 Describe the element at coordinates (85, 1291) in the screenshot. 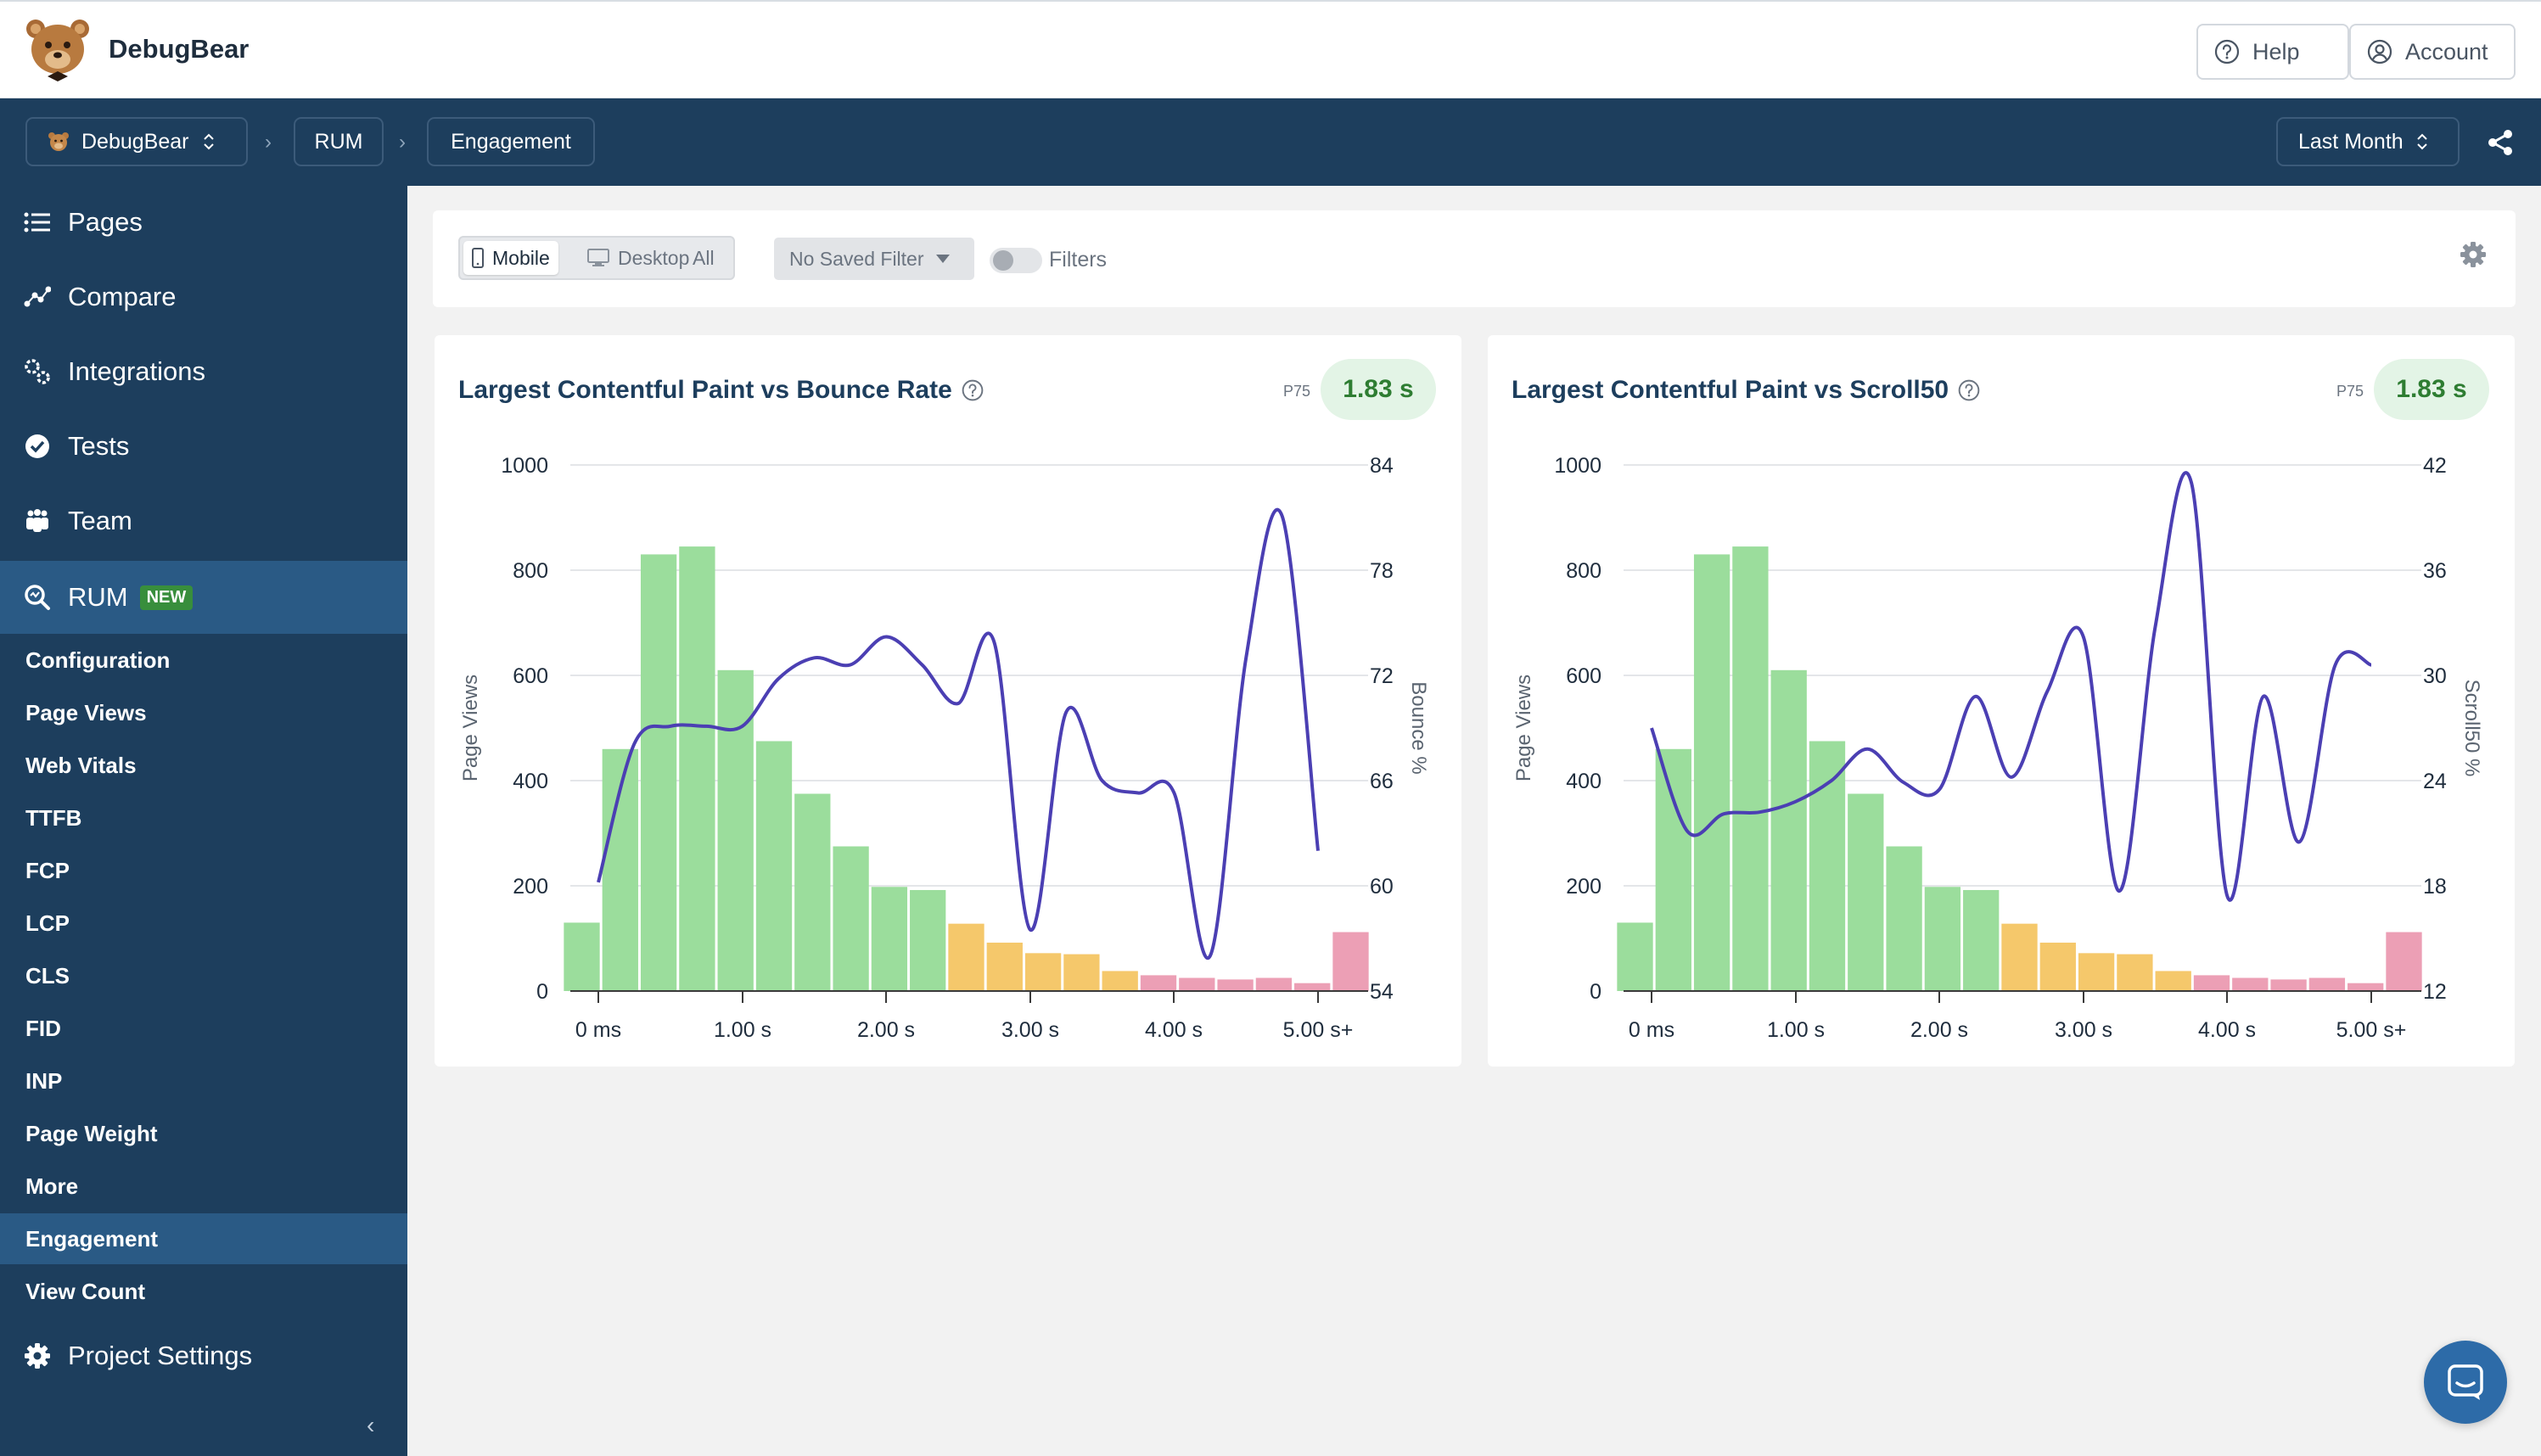

I see `sidebar-sub-view-count: View Count` at that location.